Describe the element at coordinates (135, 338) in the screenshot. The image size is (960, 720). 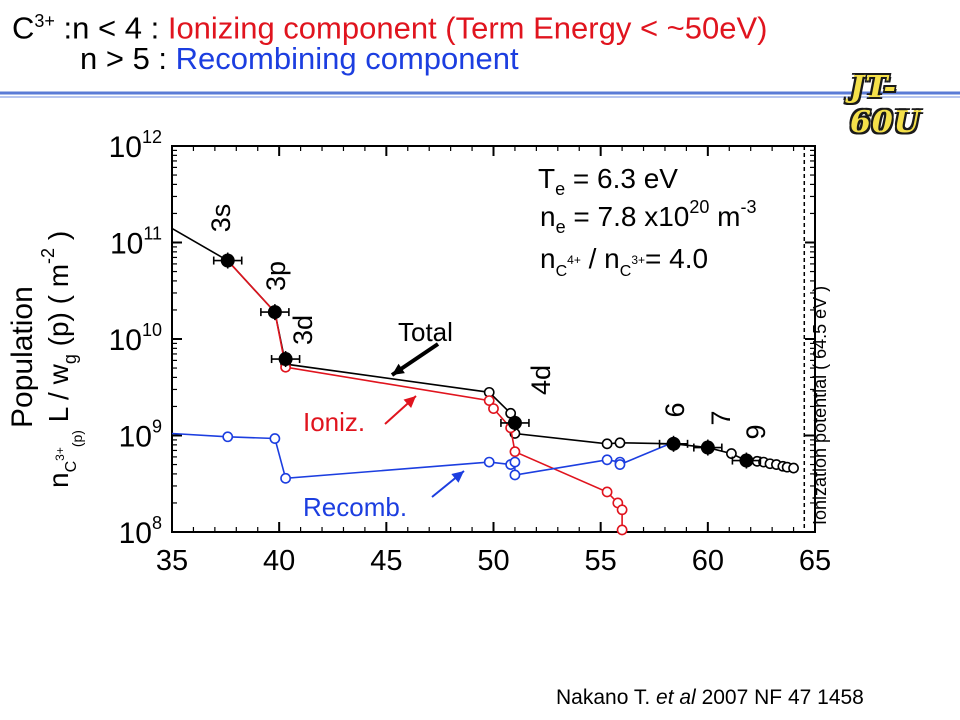
I see `y-tick-label: 10¹⁰` at that location.